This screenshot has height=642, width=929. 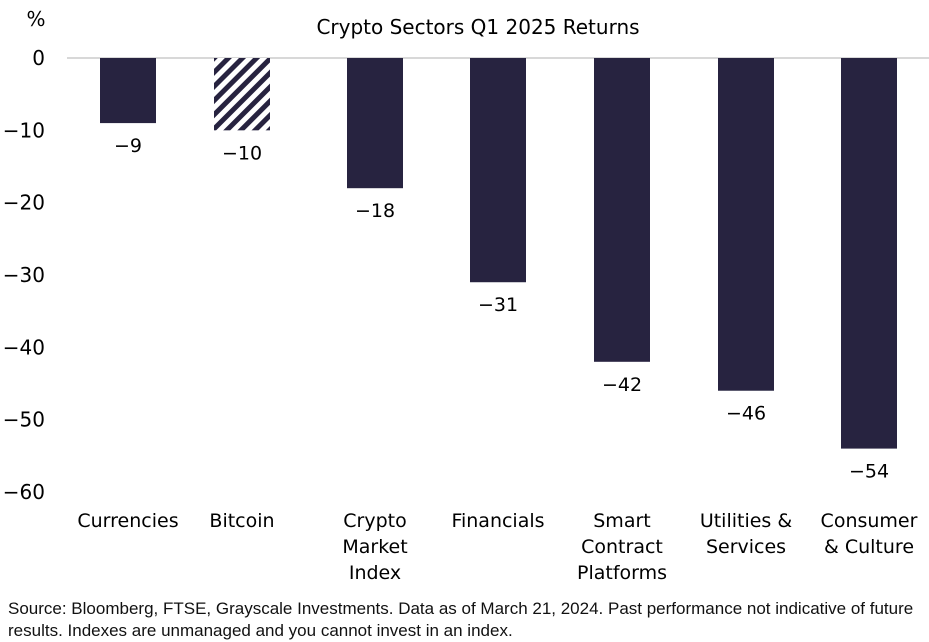 I want to click on x-tick-label: Bitcoin, so click(x=241, y=521).